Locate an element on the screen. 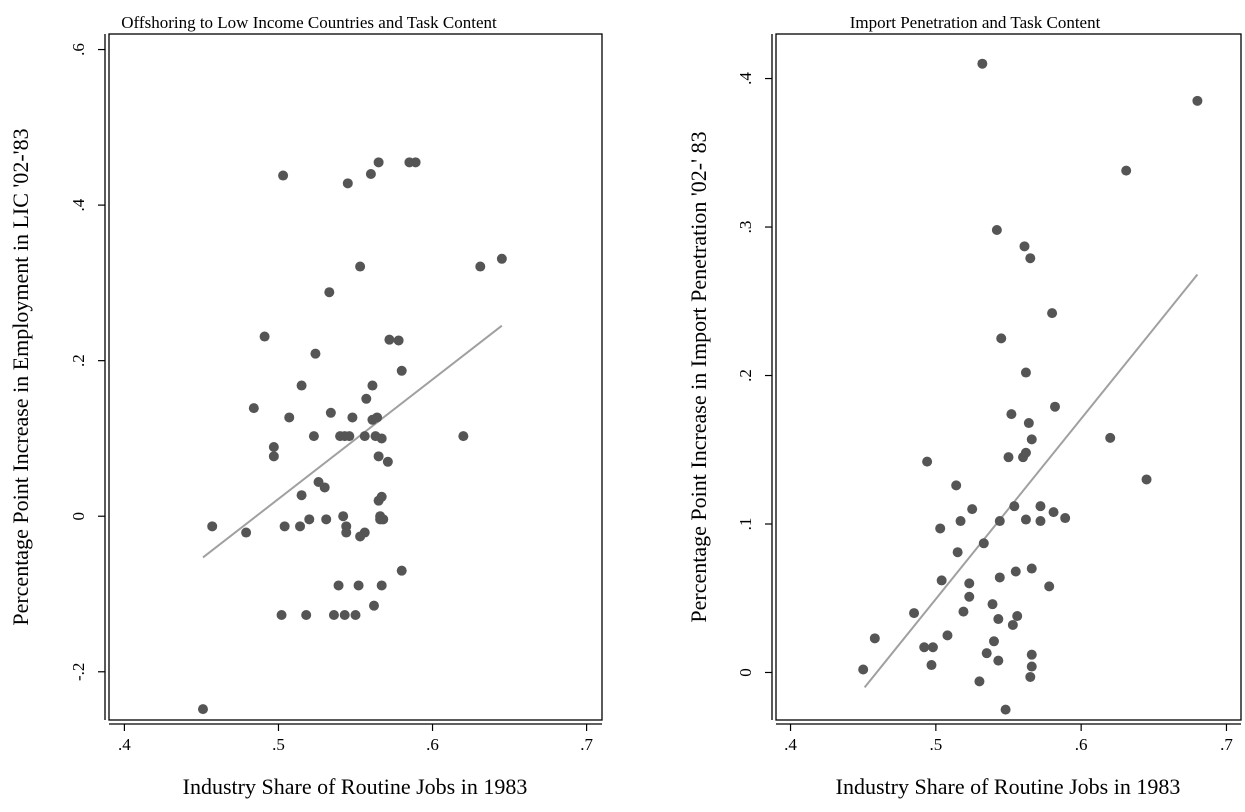 The image size is (1245, 812). right-y-tick-label: 0 is located at coordinates (745, 672).